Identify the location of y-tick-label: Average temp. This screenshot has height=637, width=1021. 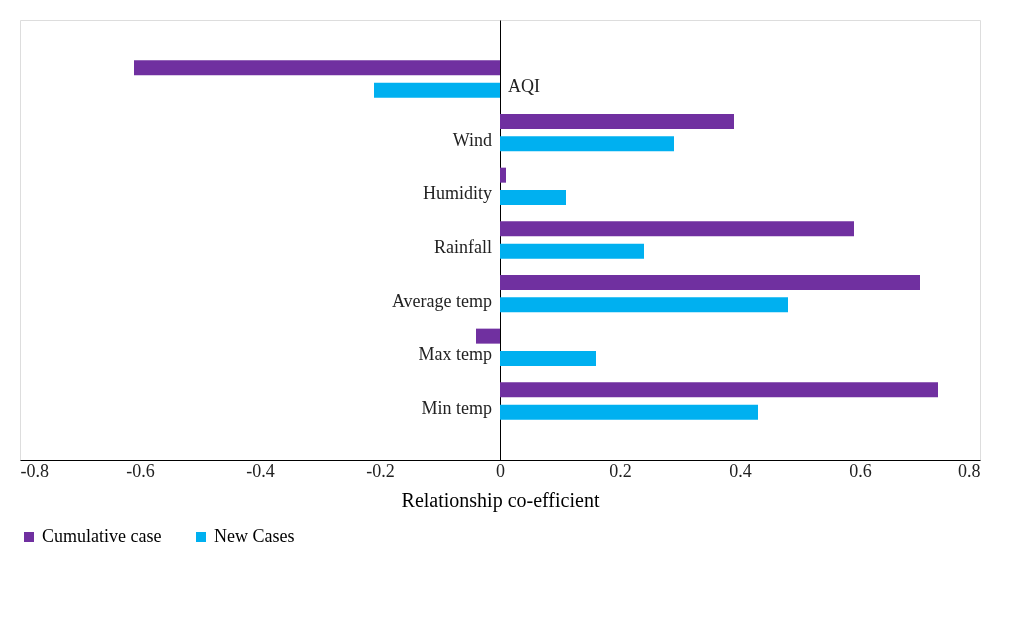
(441, 300).